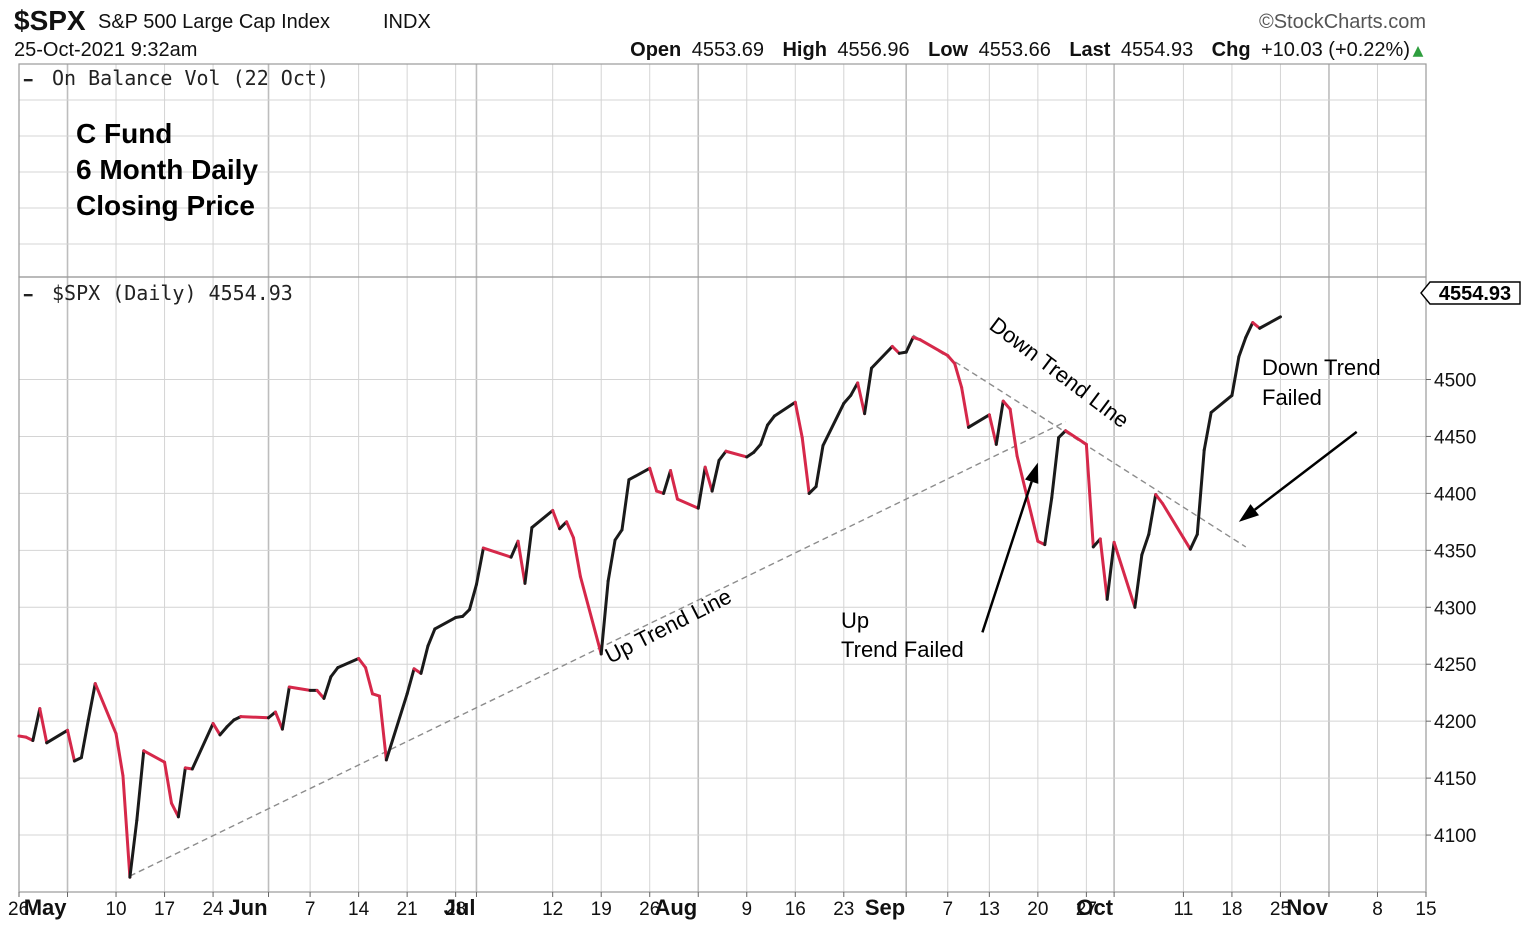 The width and height of the screenshot is (1528, 928). I want to click on up-trend-failed-label-line-2: Trend Failed, so click(902, 649).